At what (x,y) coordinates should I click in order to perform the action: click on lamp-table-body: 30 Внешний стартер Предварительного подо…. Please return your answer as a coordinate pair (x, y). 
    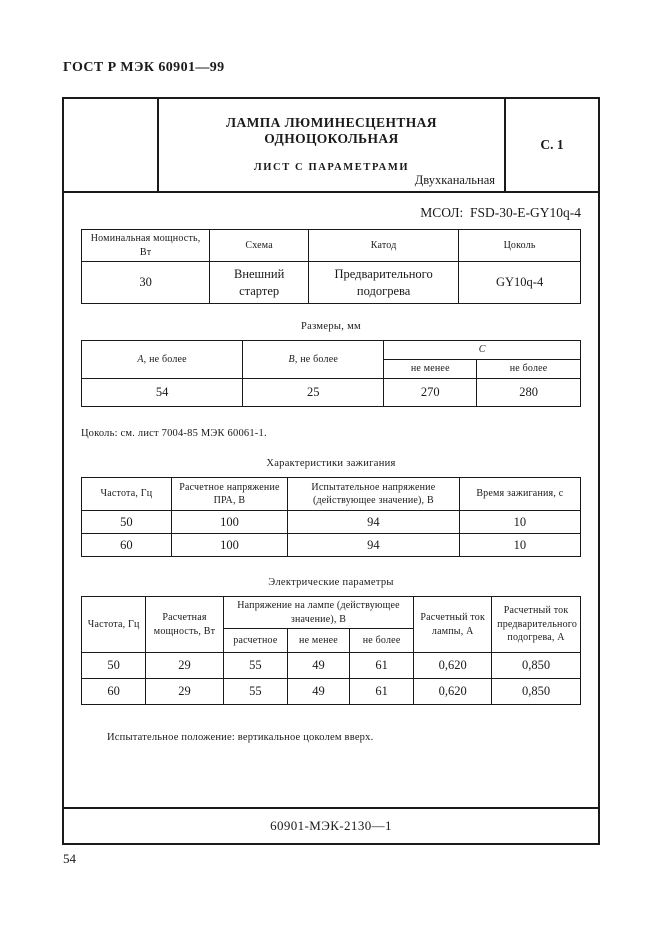
    Looking at the image, I should click on (330, 282).